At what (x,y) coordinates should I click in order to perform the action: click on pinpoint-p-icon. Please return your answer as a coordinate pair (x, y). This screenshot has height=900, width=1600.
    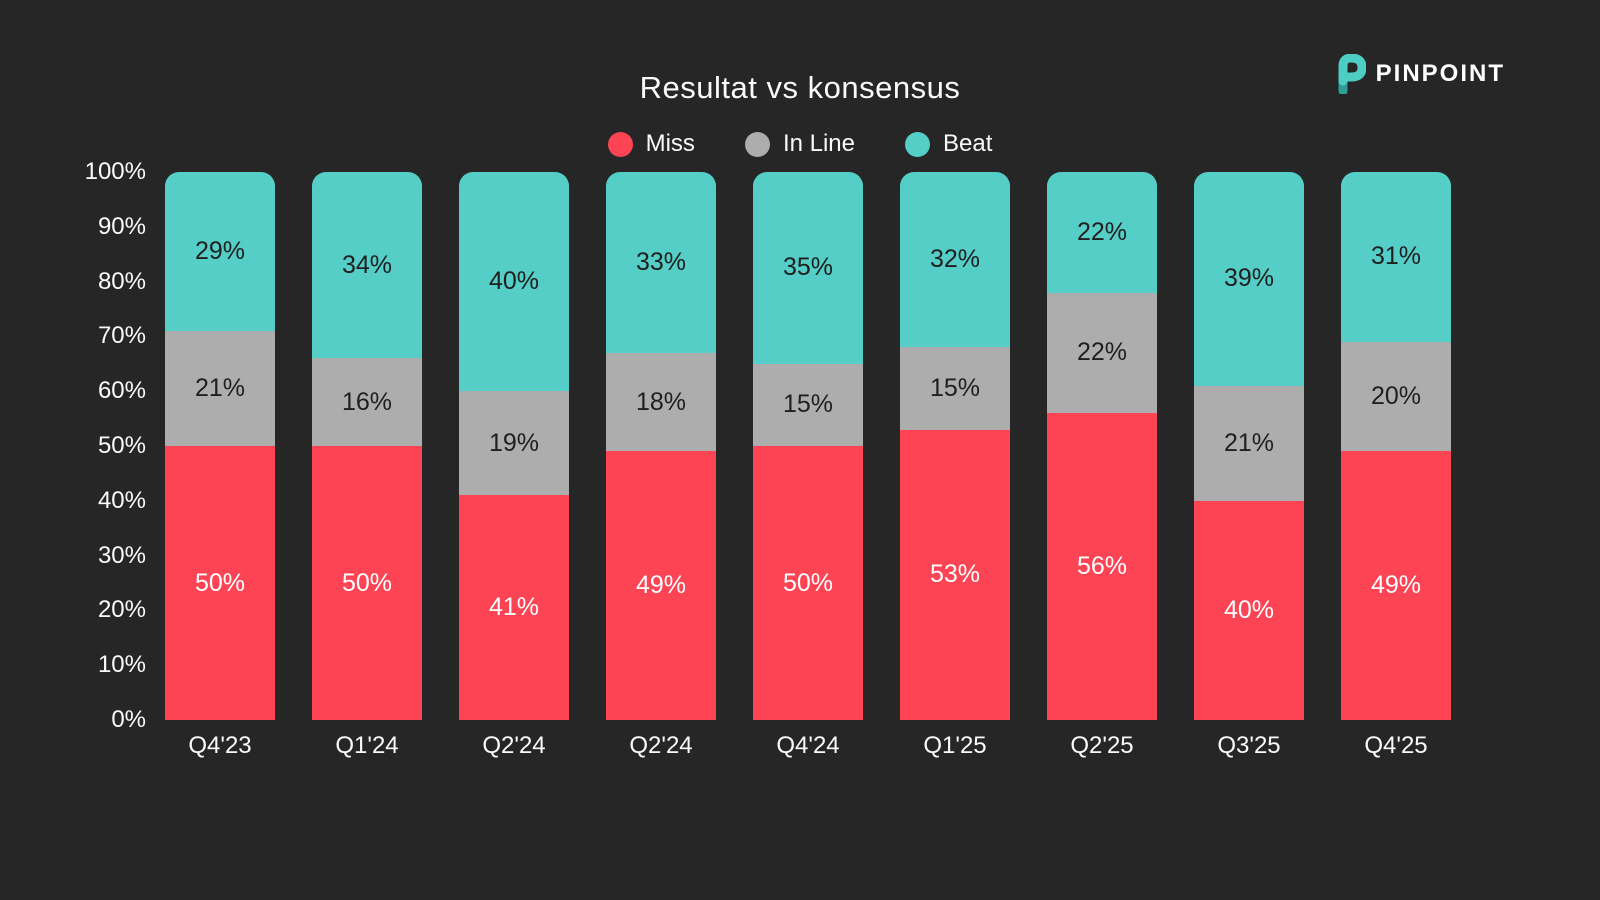
    Looking at the image, I should click on (1352, 74).